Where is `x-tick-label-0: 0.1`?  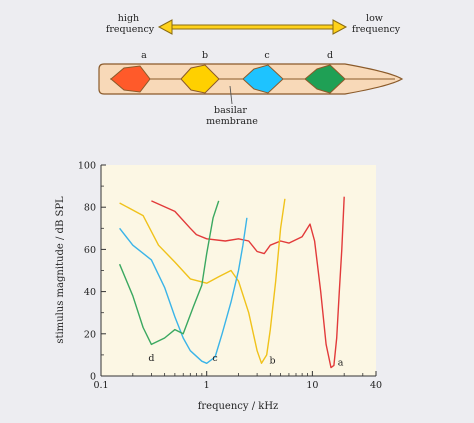
x-tick-label-0: 0.1 is located at coordinates (100, 385).